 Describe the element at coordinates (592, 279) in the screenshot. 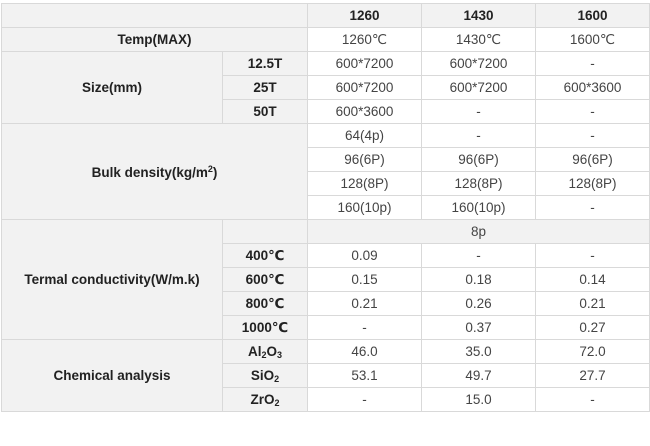

I see `conductivity-value: 0.14` at that location.